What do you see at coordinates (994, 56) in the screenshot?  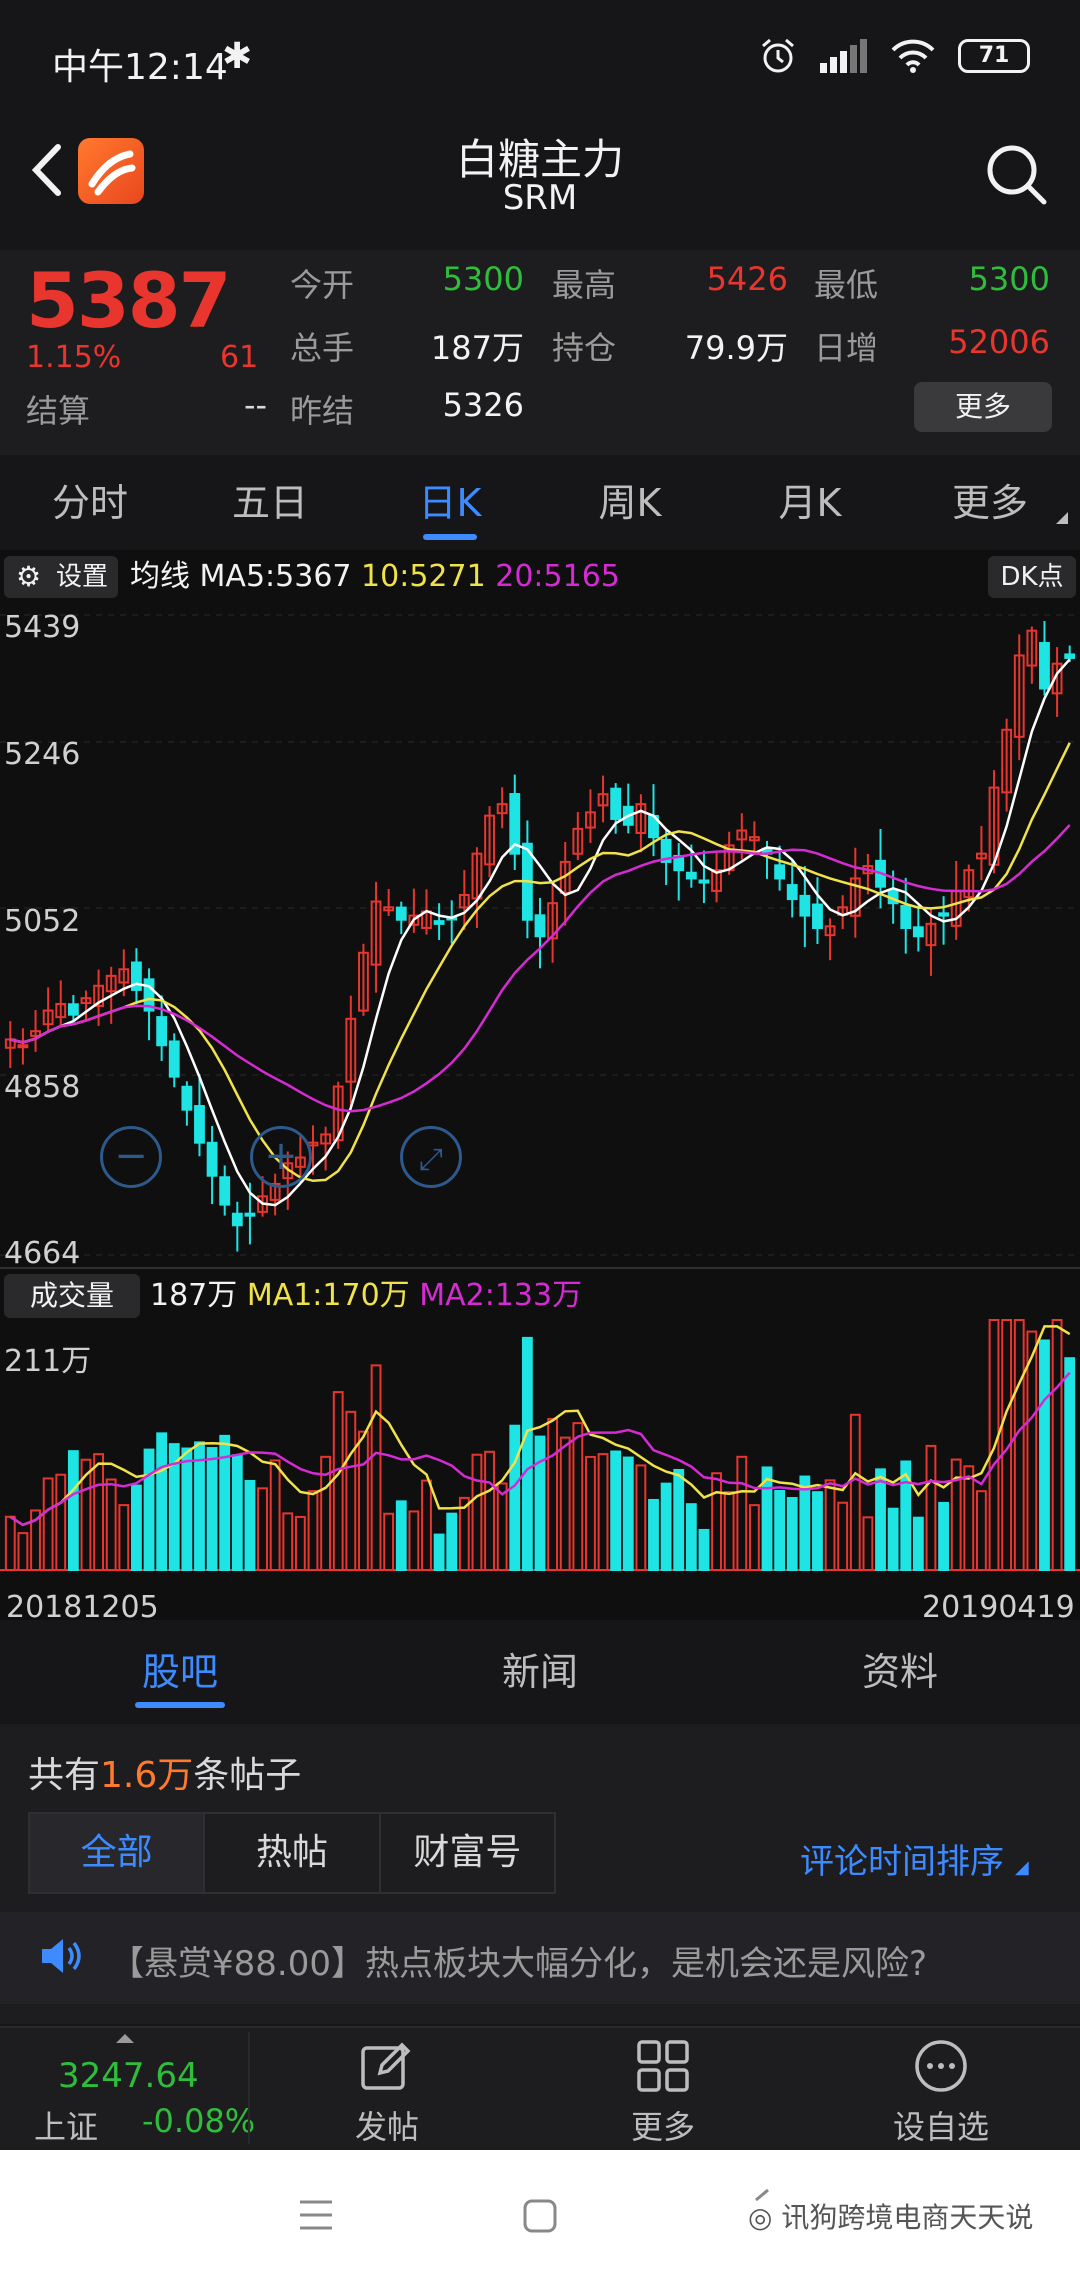 I see `battery-icon: 71` at bounding box center [994, 56].